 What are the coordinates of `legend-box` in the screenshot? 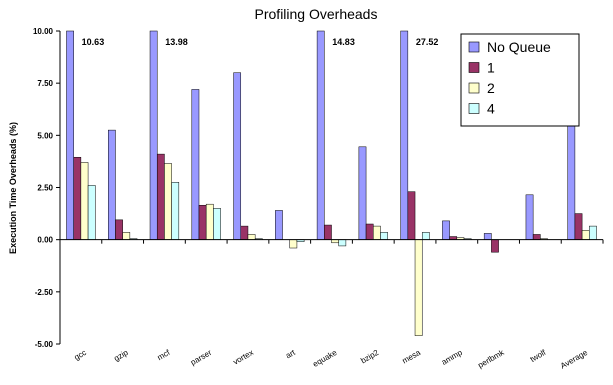 It's located at (520, 80).